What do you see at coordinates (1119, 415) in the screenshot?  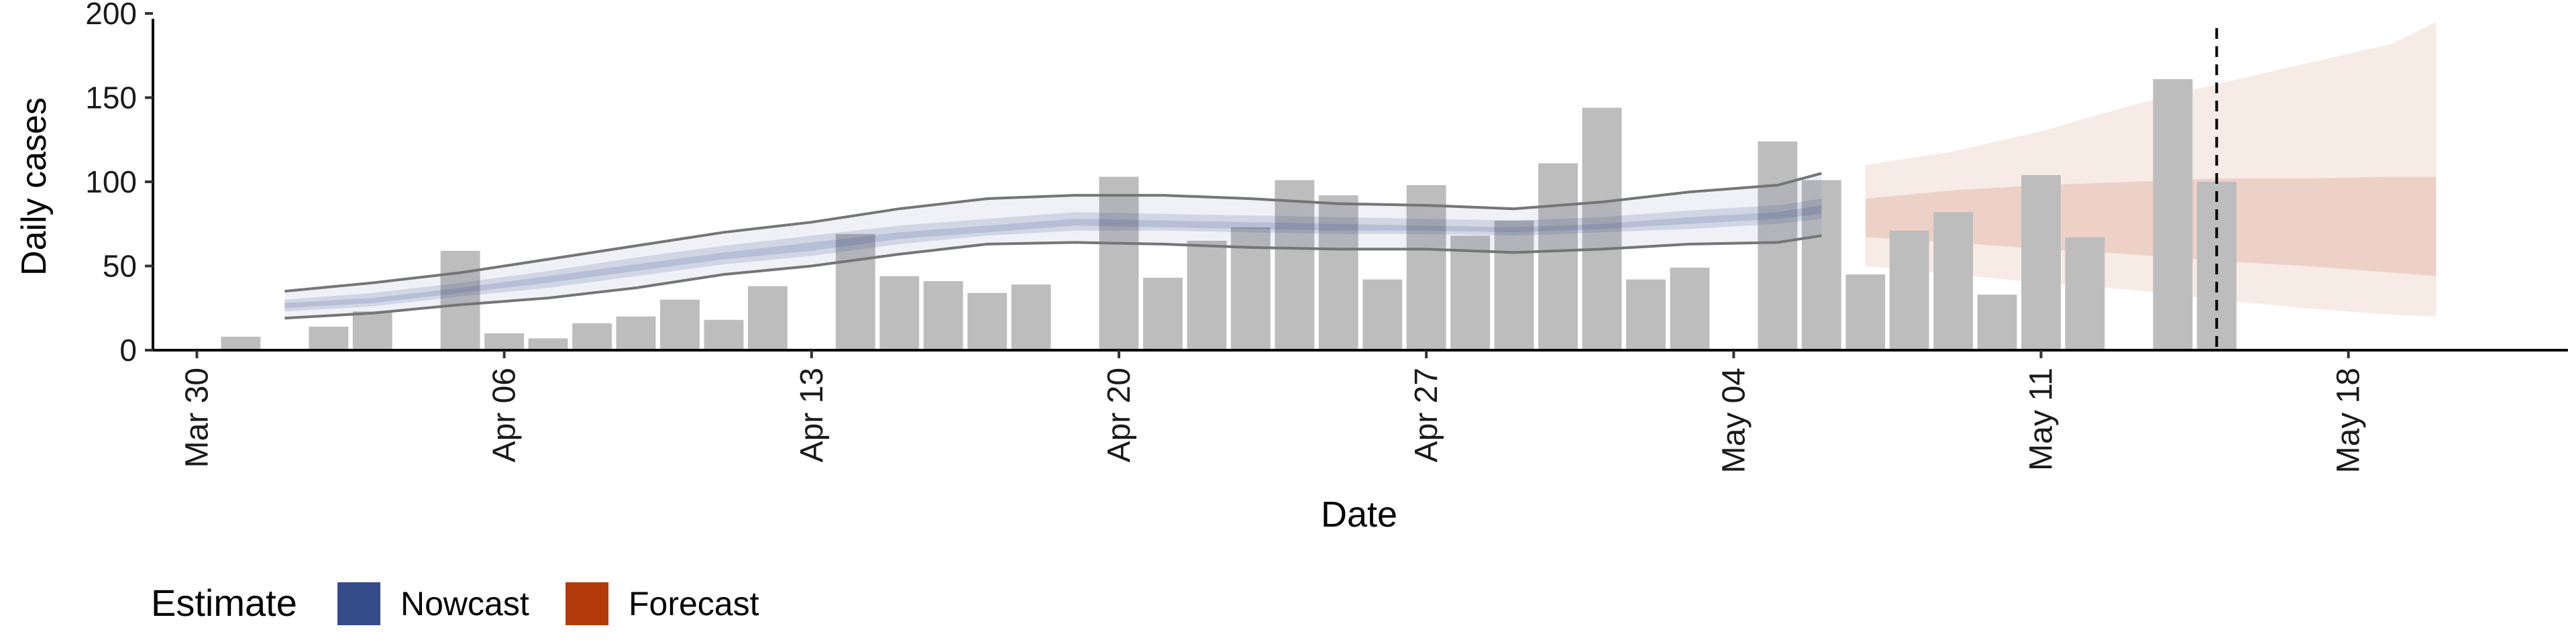 I see `x-tick-label-2020-04-20: Apr 20` at bounding box center [1119, 415].